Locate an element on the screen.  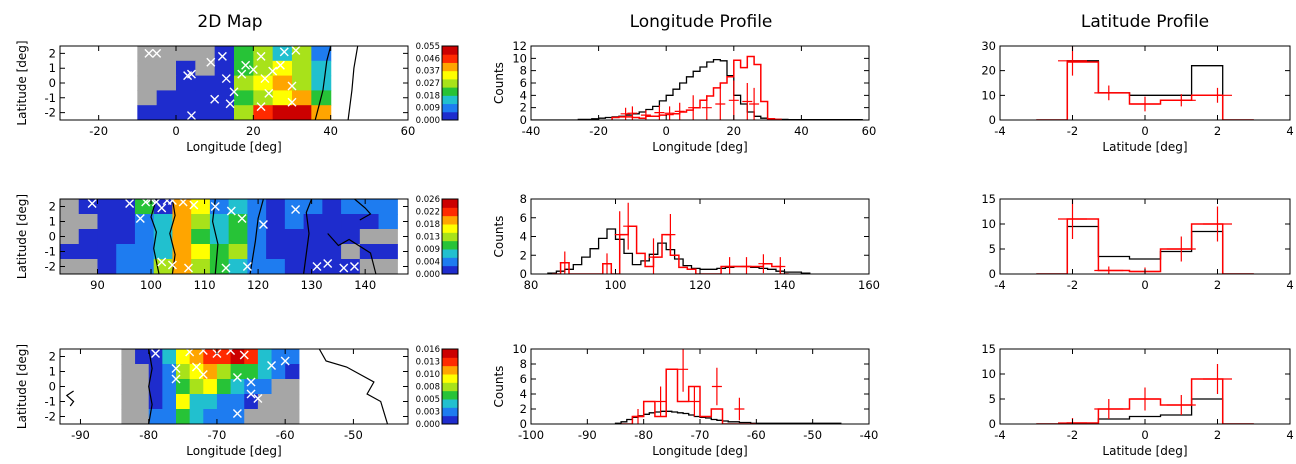
x-tick-label: 140 is located at coordinates (365, 285).